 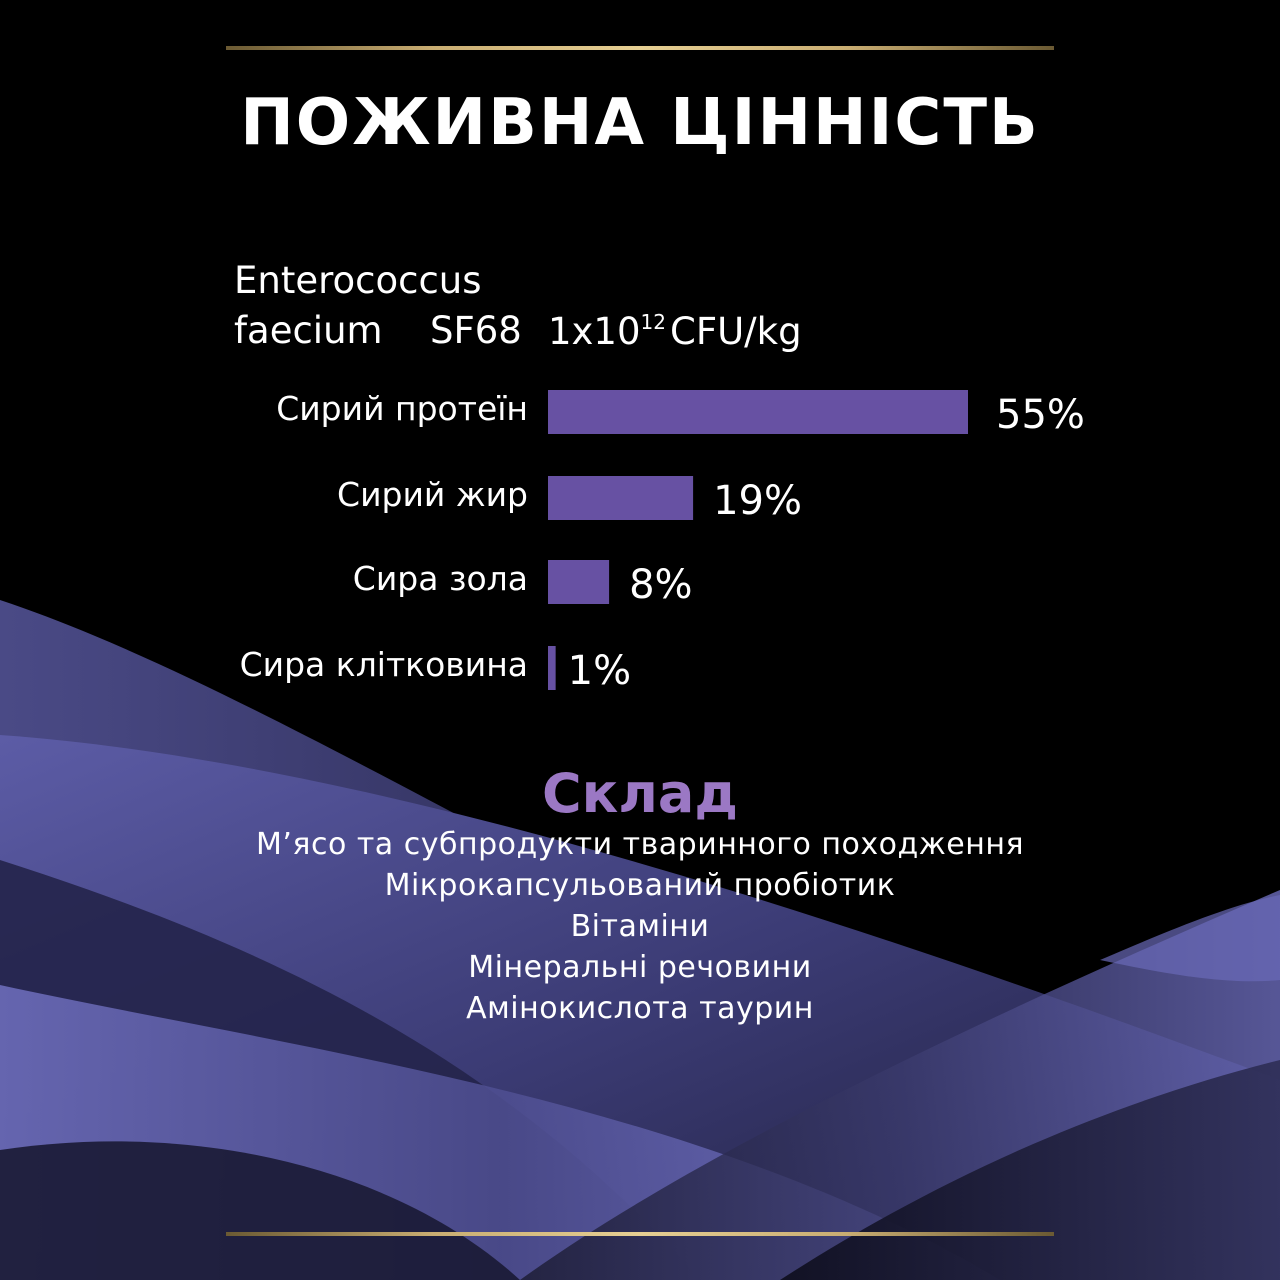 What do you see at coordinates (640, 885) in the screenshot?
I see `composition-item: Мікрокапсульований пробіотик` at bounding box center [640, 885].